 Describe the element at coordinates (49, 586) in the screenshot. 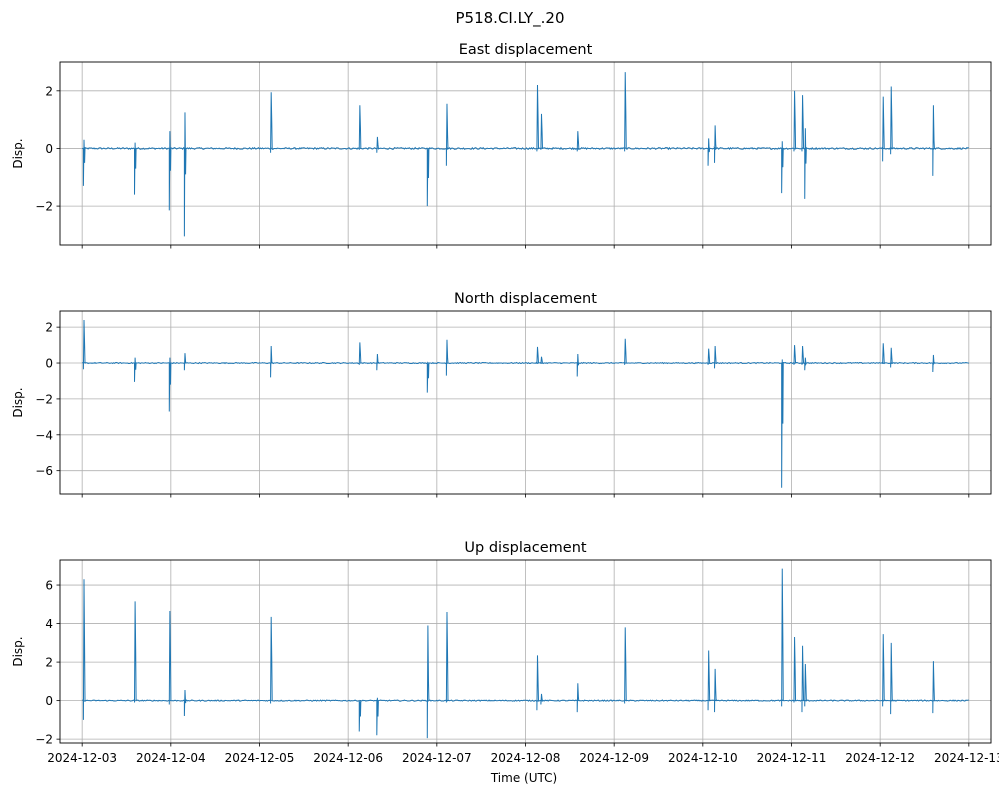

I see `y-tick-label: 6` at that location.